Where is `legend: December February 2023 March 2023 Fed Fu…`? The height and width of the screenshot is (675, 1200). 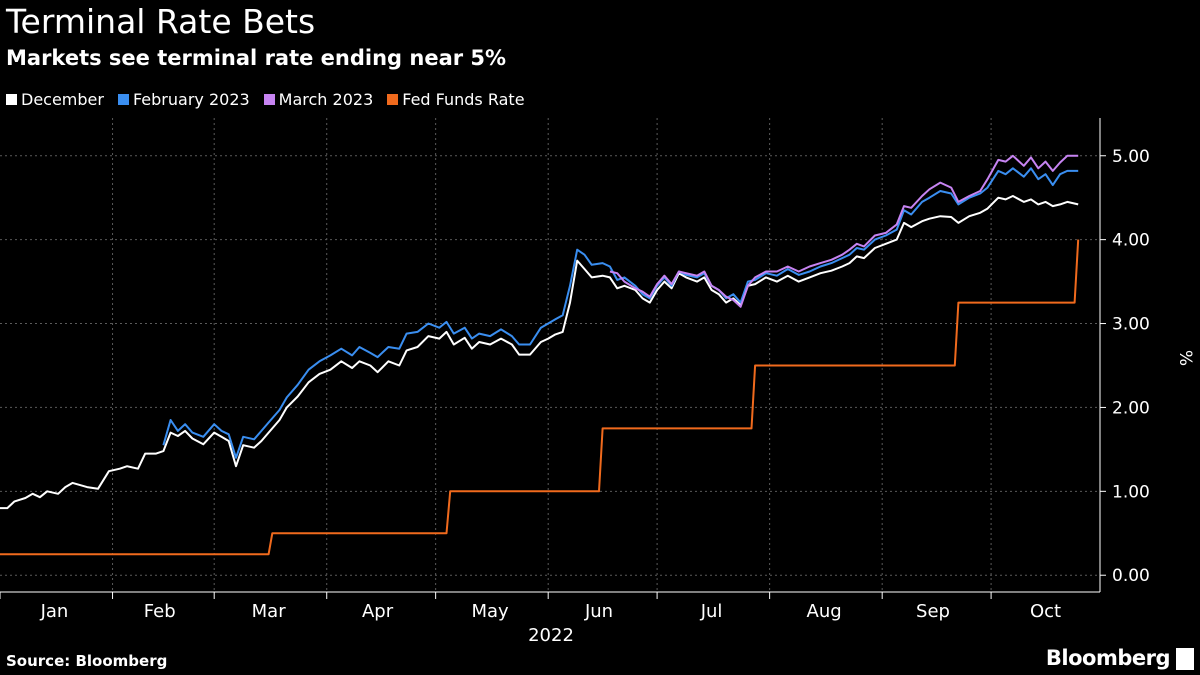 legend: December February 2023 March 2023 Fed Fu… is located at coordinates (265, 99).